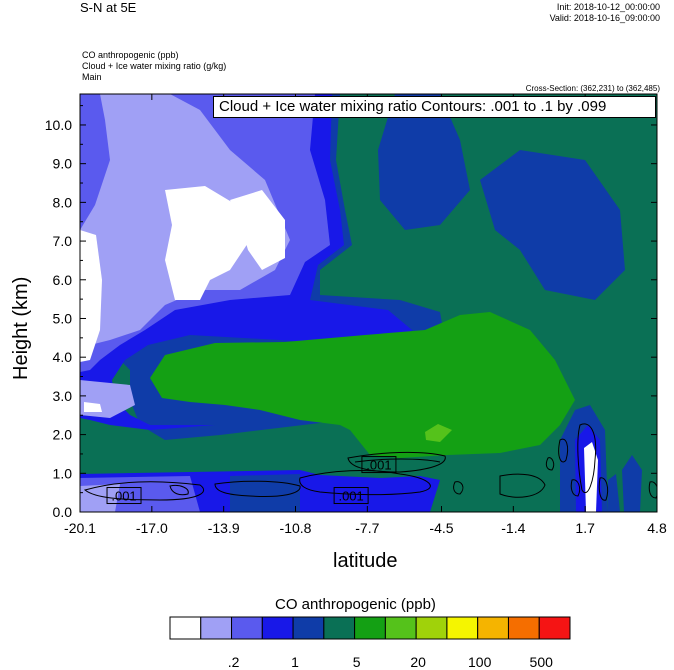 Image resolution: width=674 pixels, height=670 pixels. I want to click on colorbar-label: .2, so click(233, 662).